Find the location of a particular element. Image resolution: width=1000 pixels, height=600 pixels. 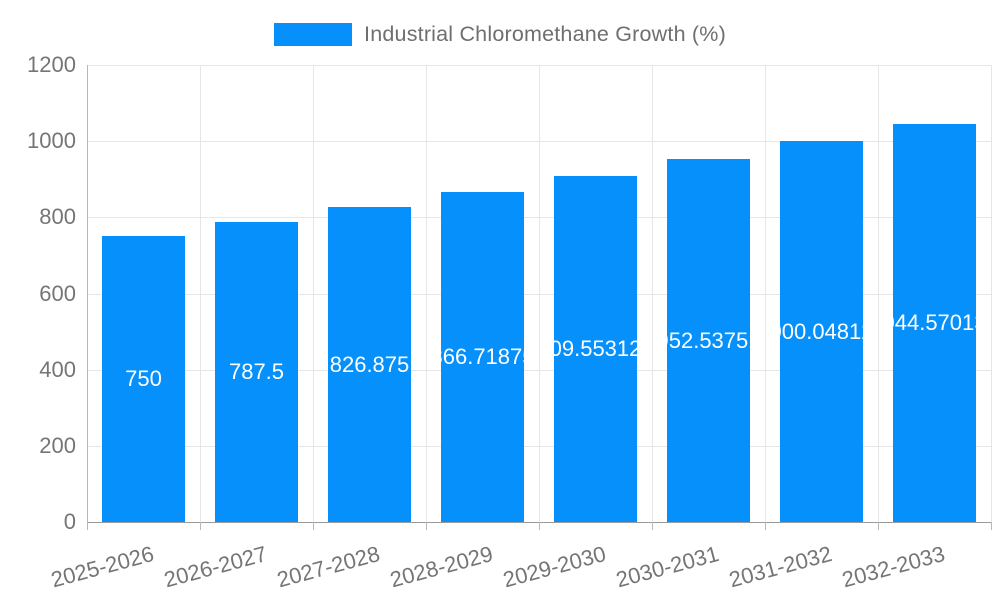

bar: 826.875 is located at coordinates (369, 364).